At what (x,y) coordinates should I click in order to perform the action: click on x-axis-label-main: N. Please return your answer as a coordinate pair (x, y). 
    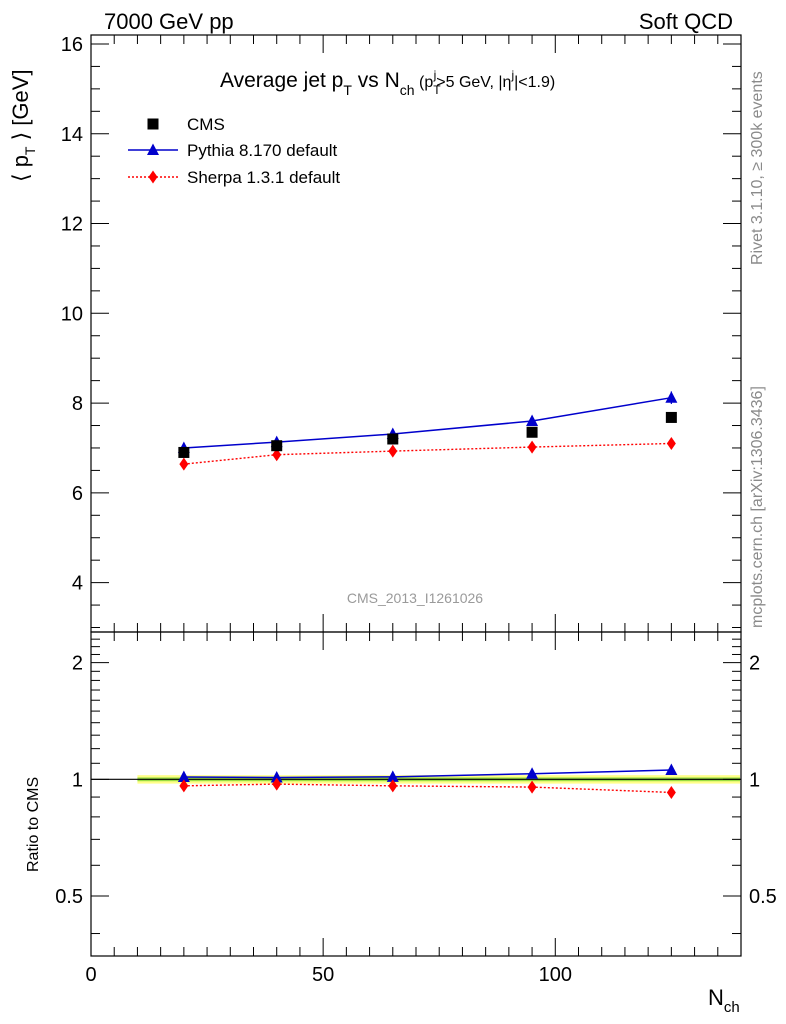
    Looking at the image, I should click on (716, 997).